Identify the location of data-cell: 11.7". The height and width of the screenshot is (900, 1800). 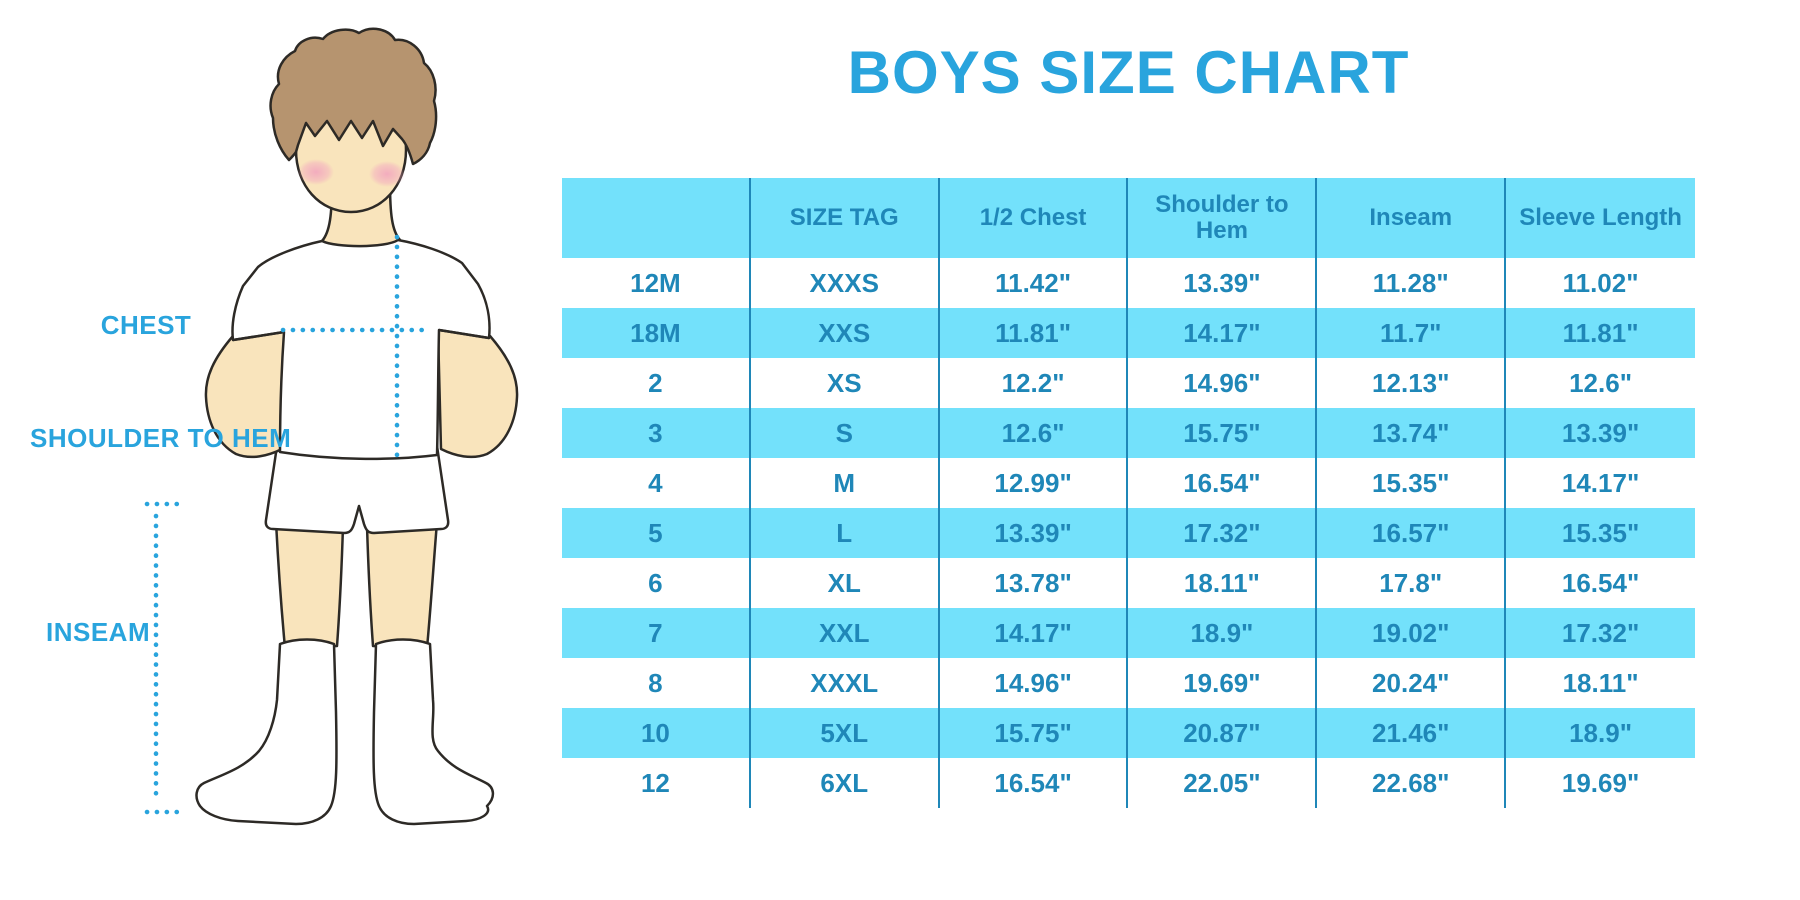
(1412, 333).